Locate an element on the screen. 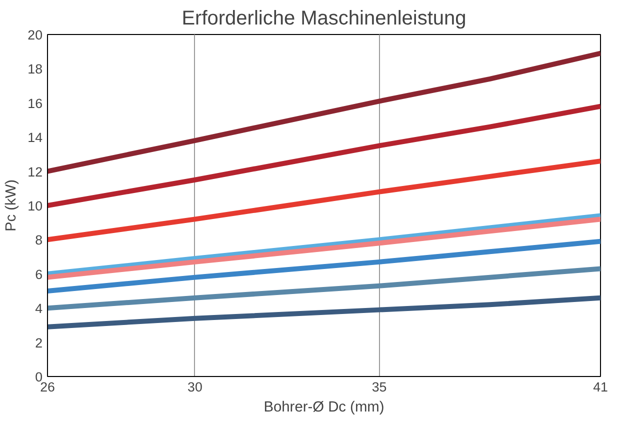 The height and width of the screenshot is (422, 619). y-tick-label: 4 is located at coordinates (39, 308).